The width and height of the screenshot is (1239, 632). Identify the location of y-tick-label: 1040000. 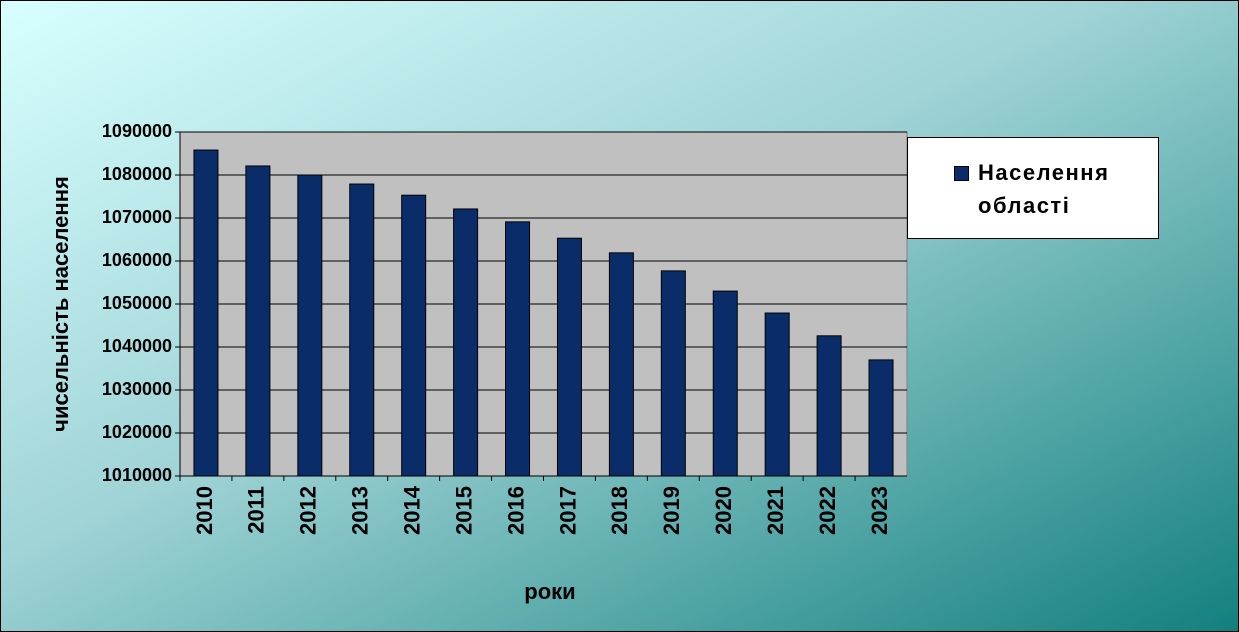
(137, 346).